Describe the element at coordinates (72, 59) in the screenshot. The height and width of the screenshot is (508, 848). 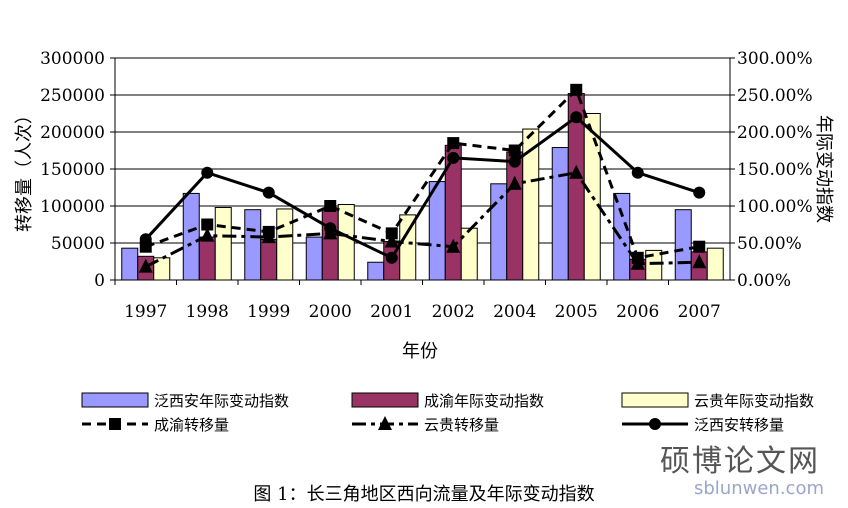
I see `y-left-tick-label: 300000` at that location.